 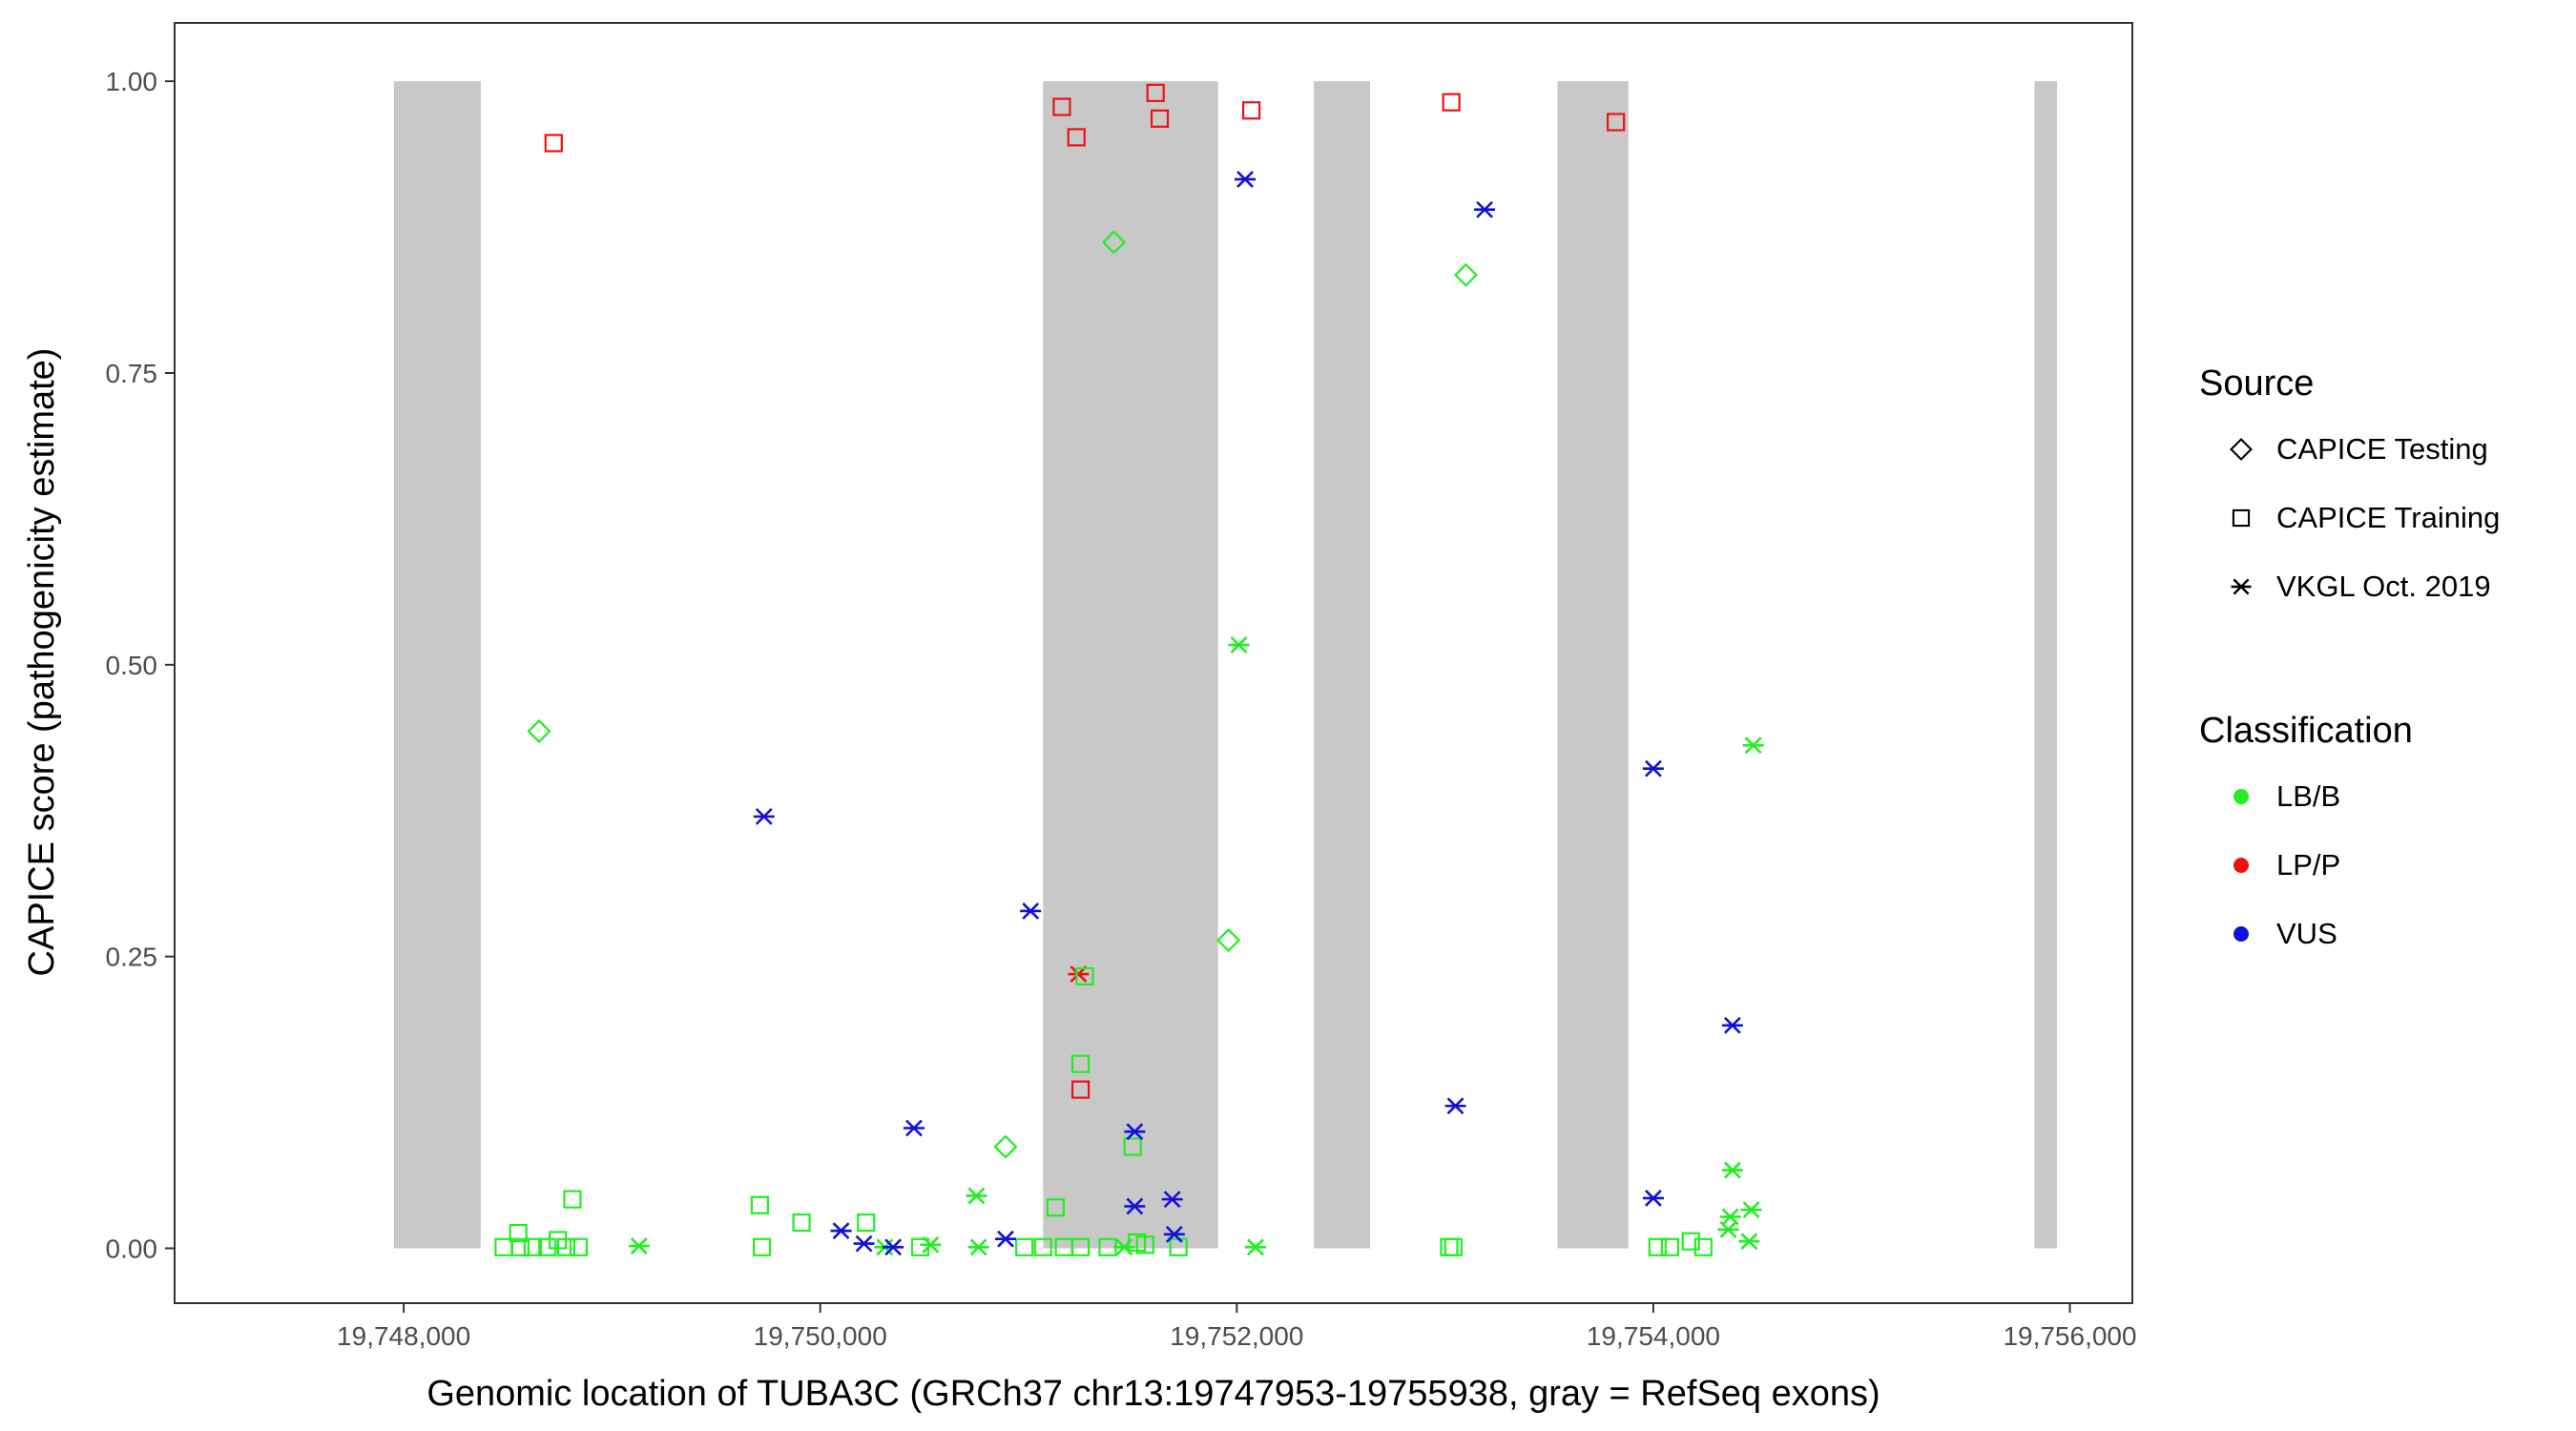 What do you see at coordinates (820, 1336) in the screenshot?
I see `x-tick-label-2: 19,750,000` at bounding box center [820, 1336].